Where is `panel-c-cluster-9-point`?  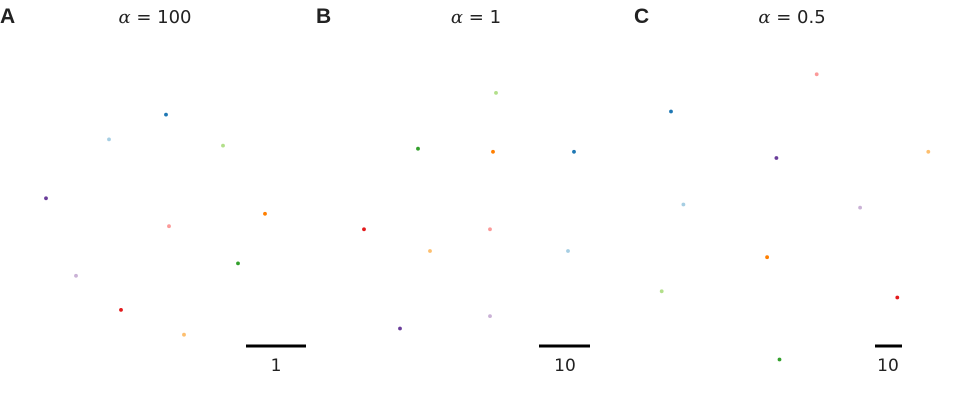 panel-c-cluster-9-point is located at coordinates (779, 359).